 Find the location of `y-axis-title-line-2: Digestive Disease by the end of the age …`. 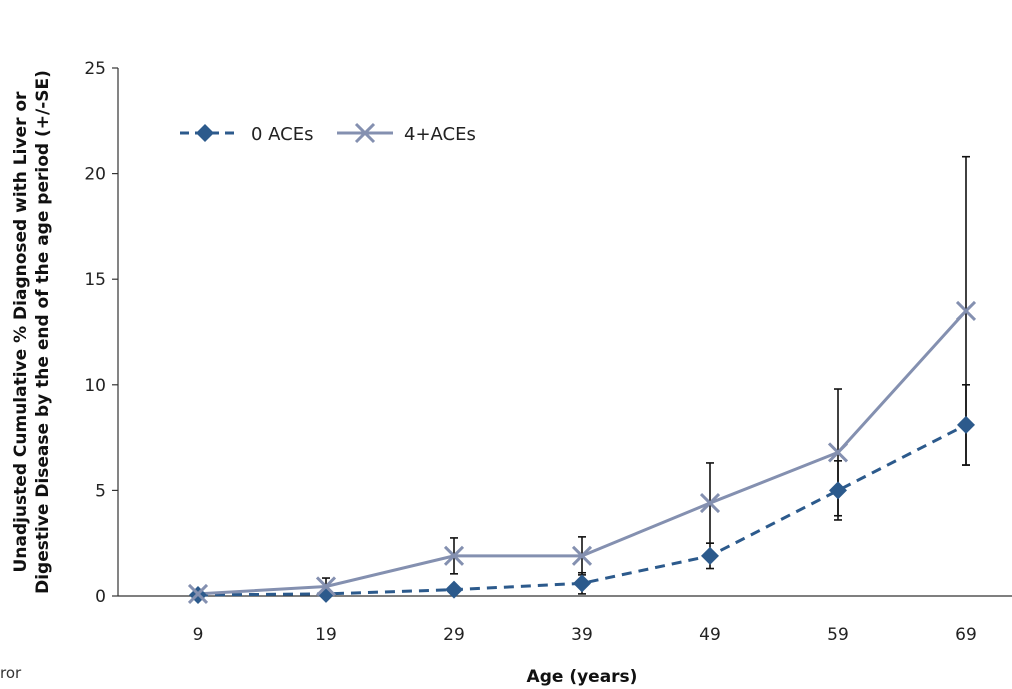

y-axis-title-line-2: Digestive Disease by the end of the age … is located at coordinates (43, 332).